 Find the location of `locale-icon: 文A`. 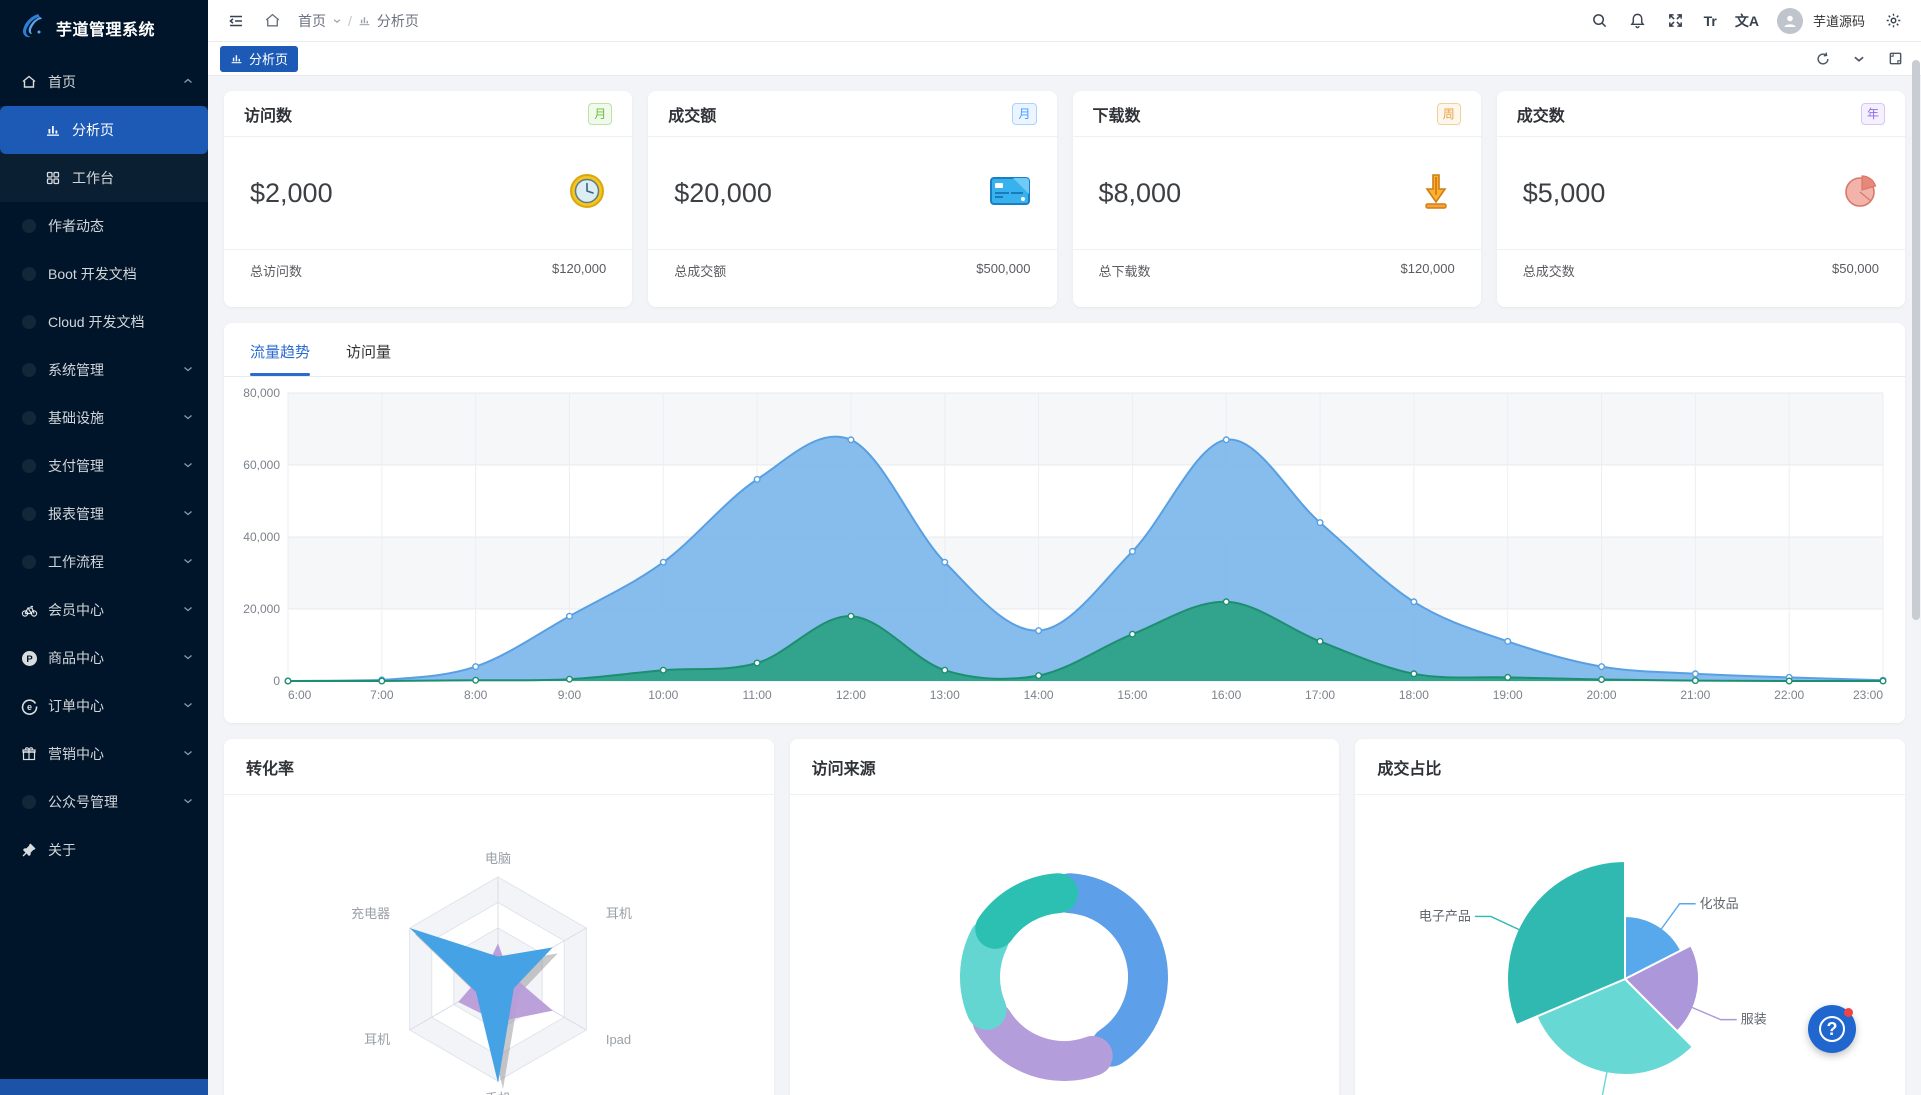

locale-icon: 文A is located at coordinates (1746, 20).